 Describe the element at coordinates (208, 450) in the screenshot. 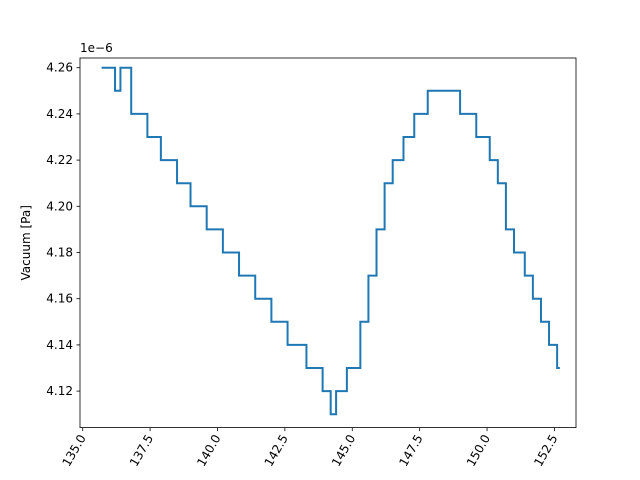

I see `x-tick-label: 140.0` at that location.